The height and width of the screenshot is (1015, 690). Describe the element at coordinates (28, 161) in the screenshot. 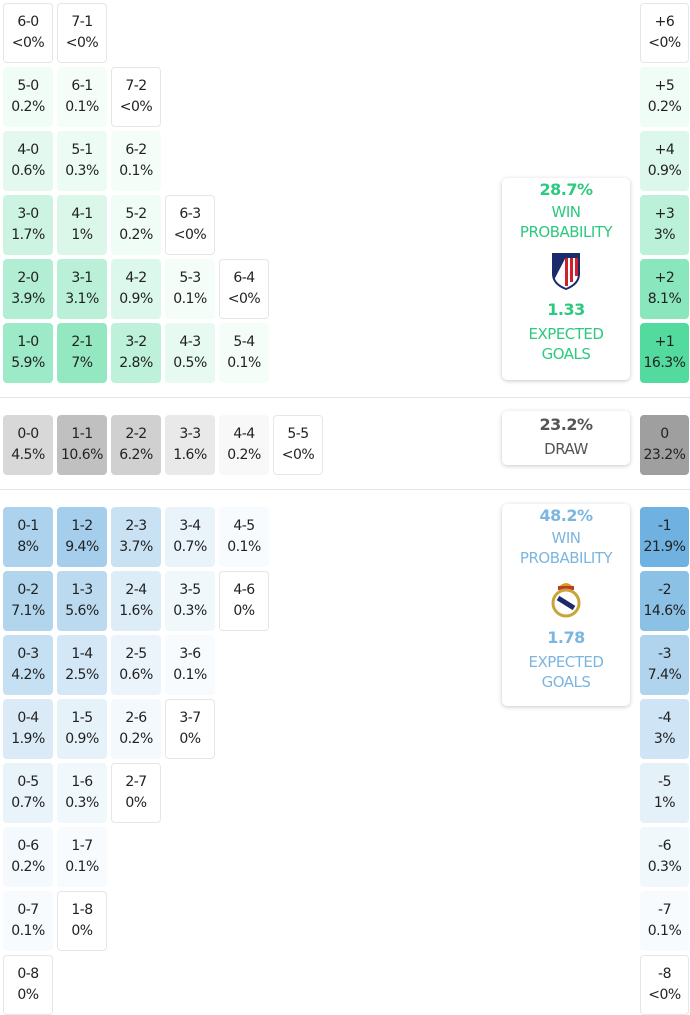

I see `home-win-score-cell: 4-0 0.6%` at that location.